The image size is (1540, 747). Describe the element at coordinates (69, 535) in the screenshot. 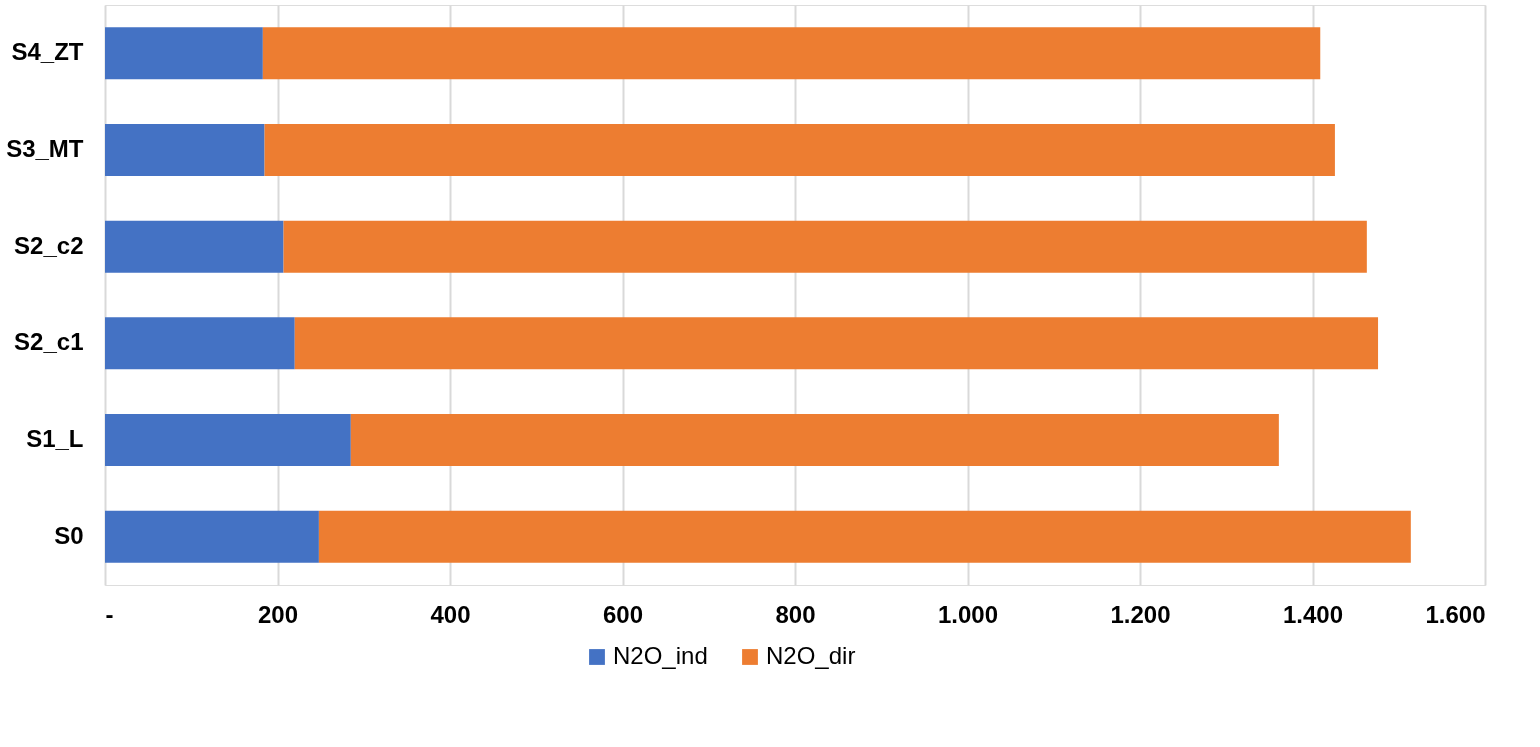

I see `y-tick-label: S0` at that location.